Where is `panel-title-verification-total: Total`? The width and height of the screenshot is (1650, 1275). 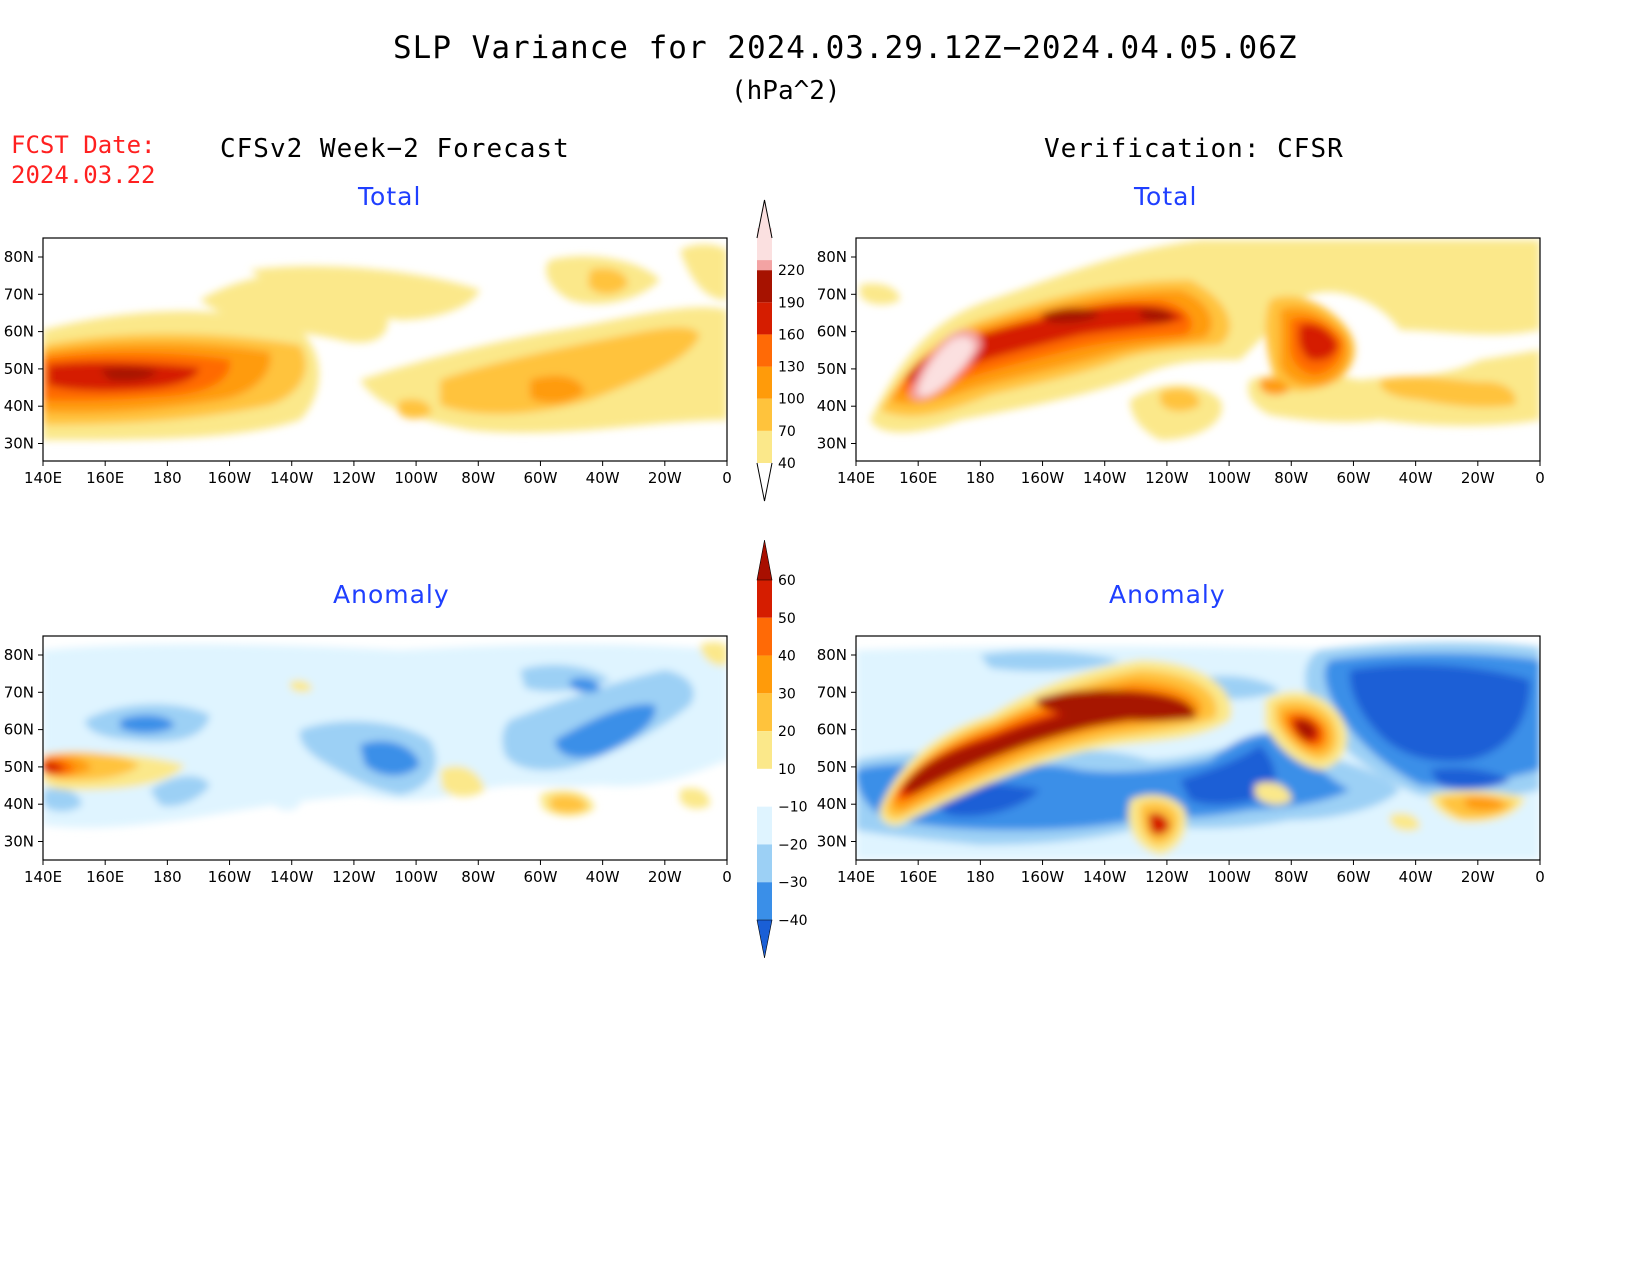
panel-title-verification-total: Total is located at coordinates (1166, 196).